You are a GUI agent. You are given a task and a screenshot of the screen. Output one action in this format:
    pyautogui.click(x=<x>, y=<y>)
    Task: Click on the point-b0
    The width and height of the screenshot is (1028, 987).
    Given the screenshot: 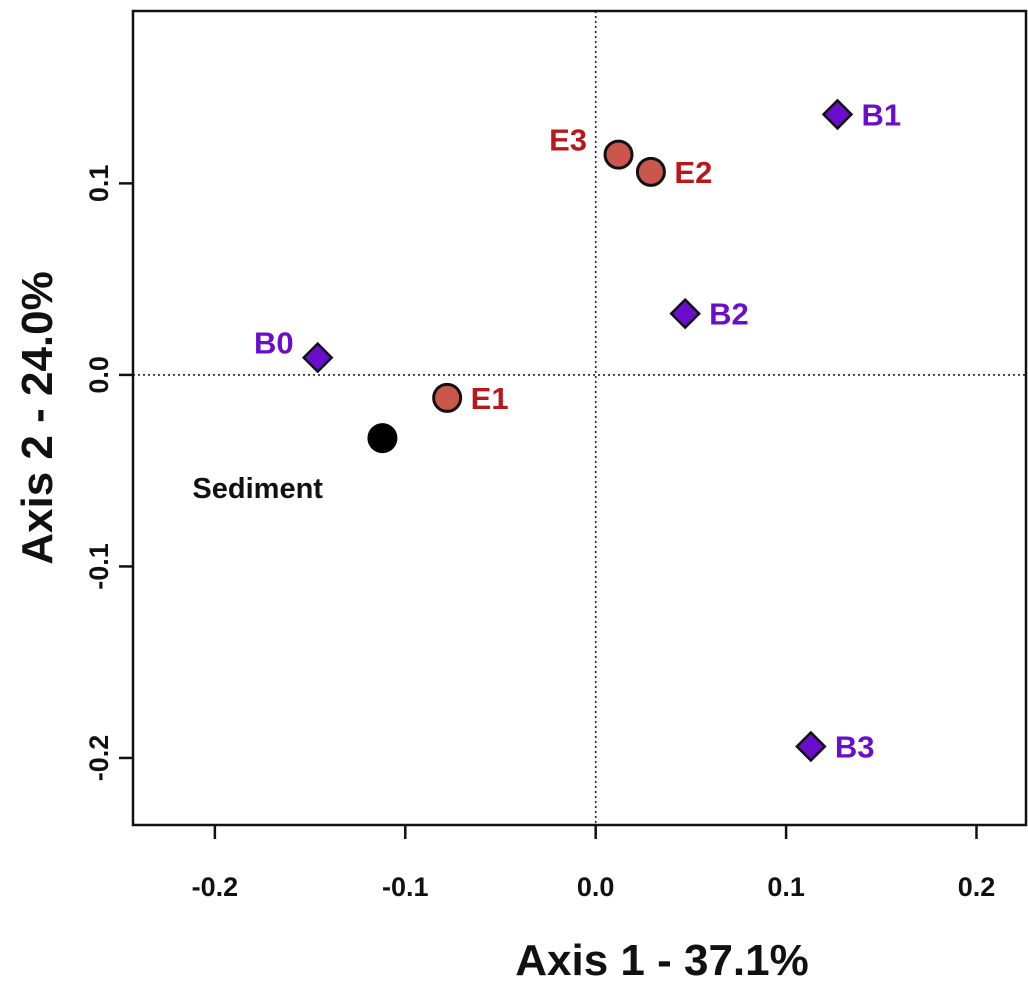 What is the action you would take?
    pyautogui.click(x=317, y=357)
    